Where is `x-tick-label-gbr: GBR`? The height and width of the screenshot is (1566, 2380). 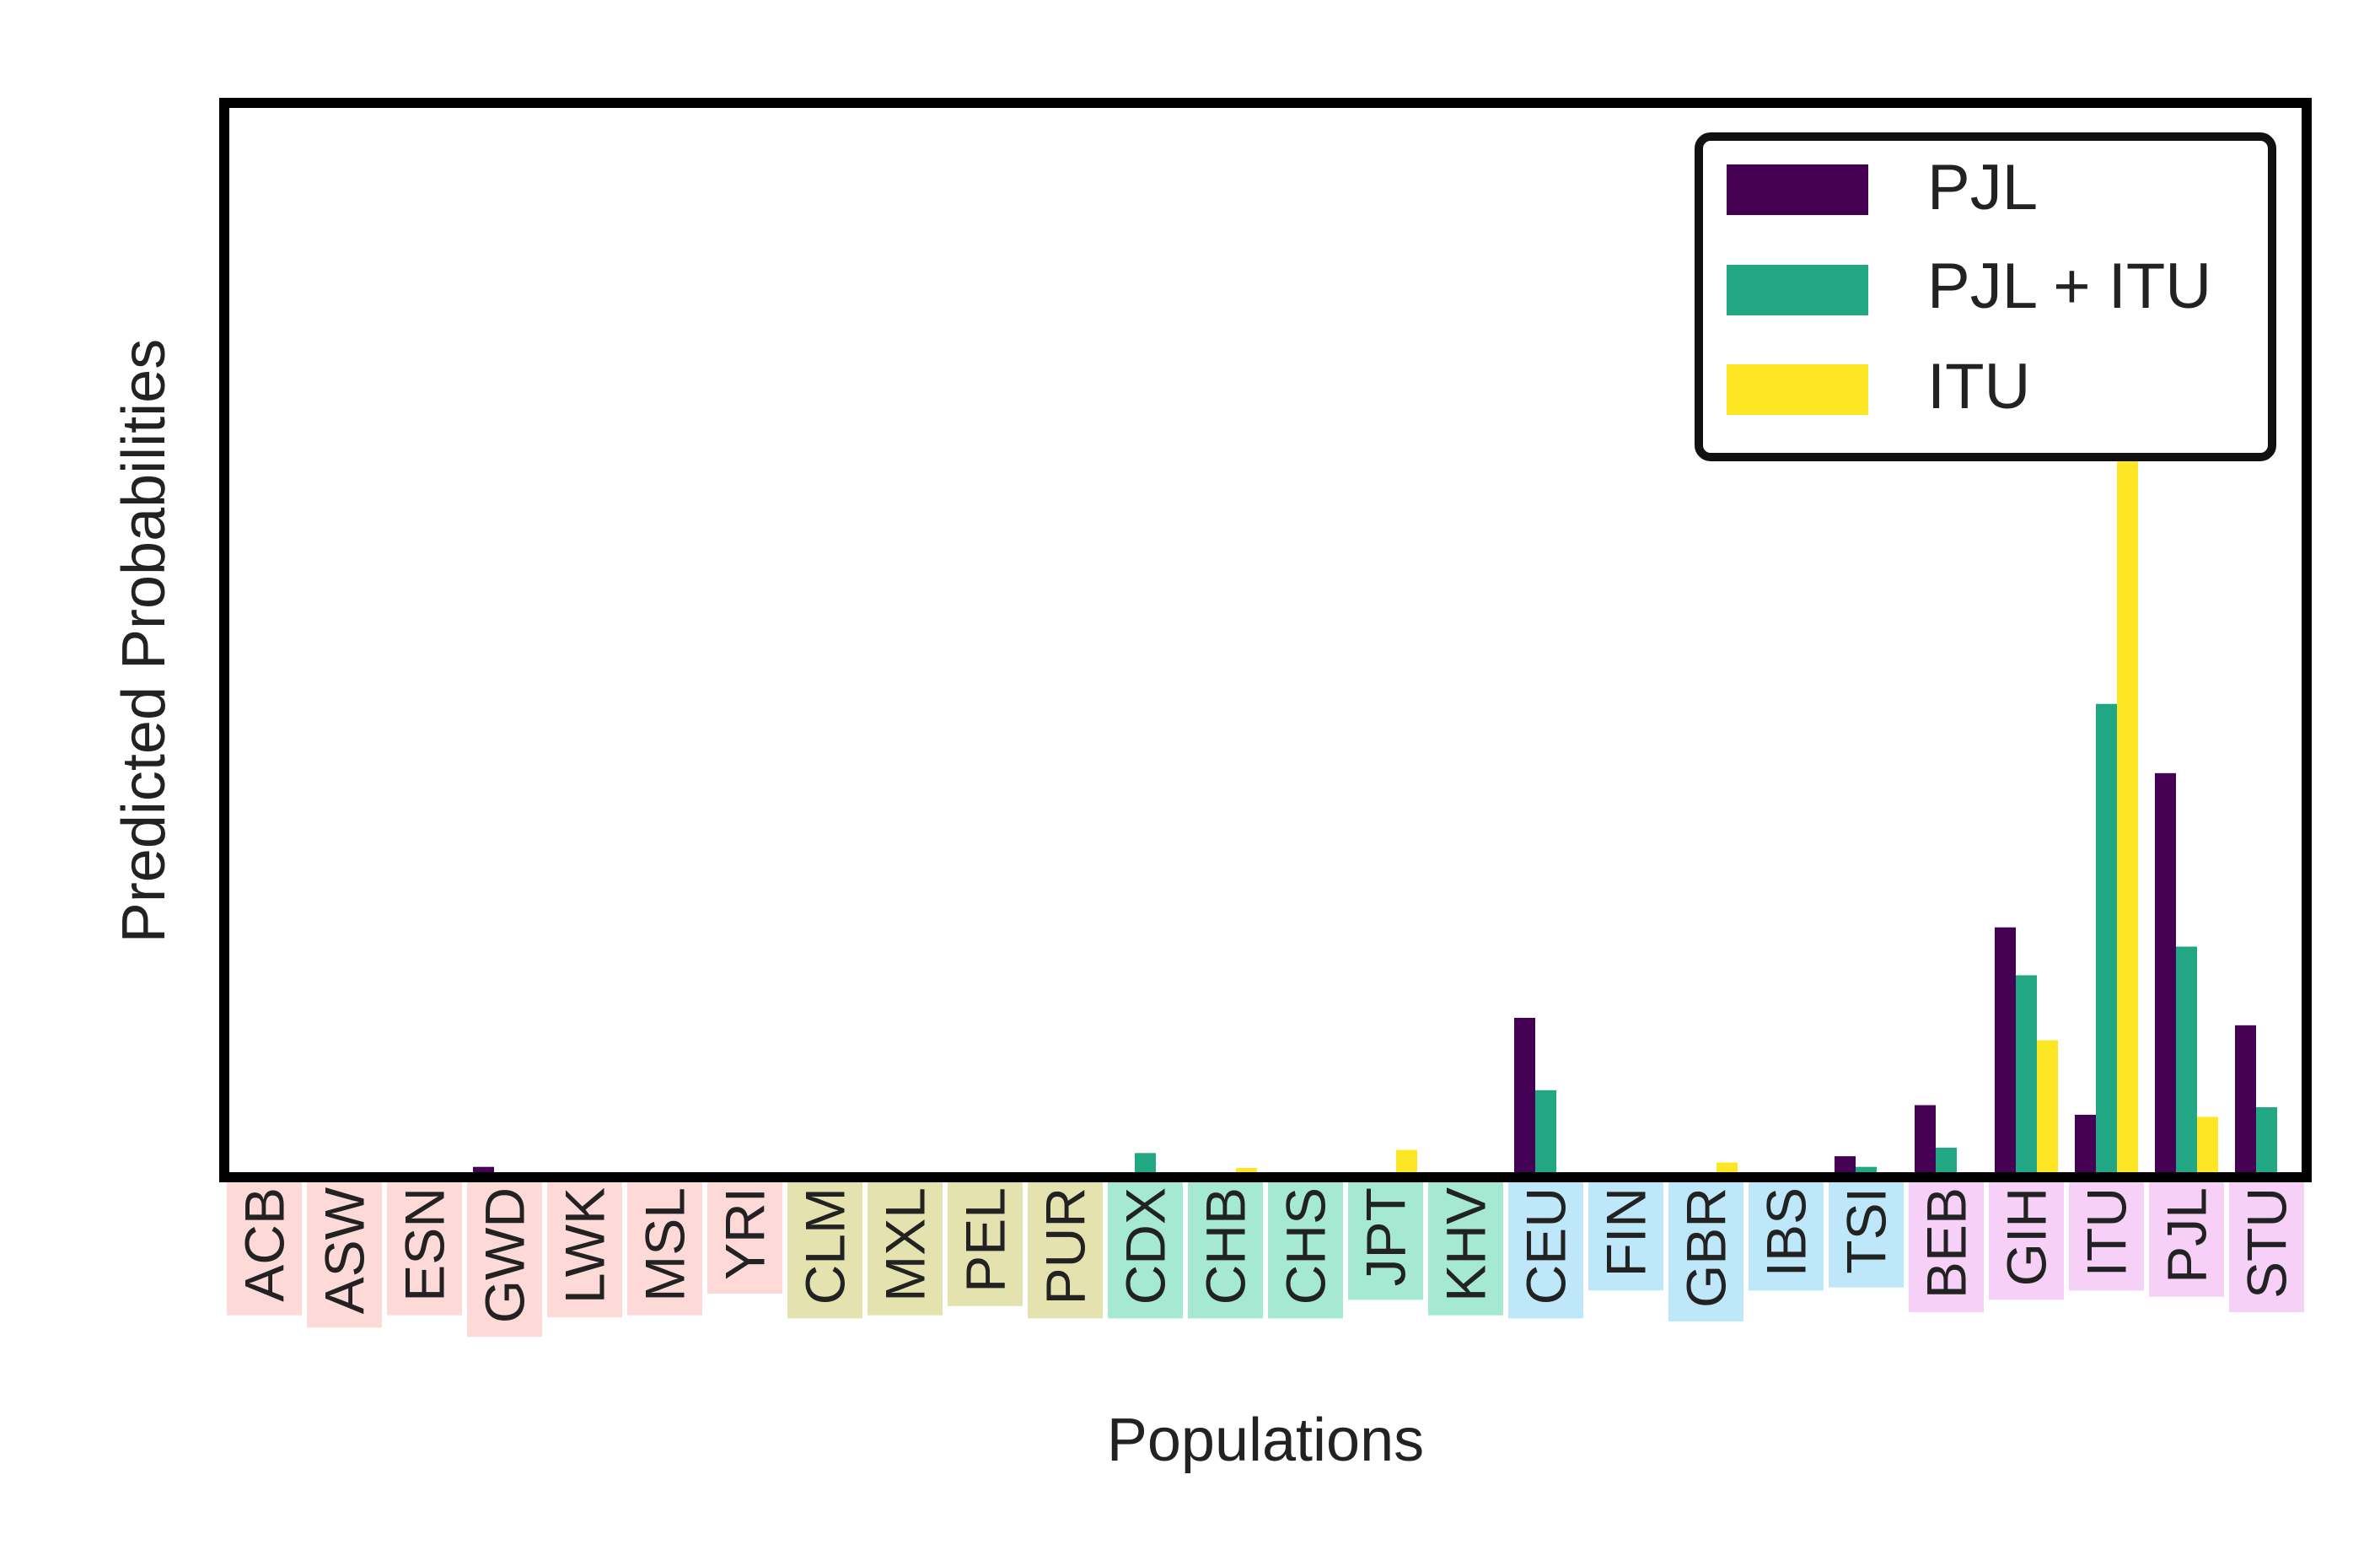
x-tick-label-gbr: GBR is located at coordinates (1706, 1247).